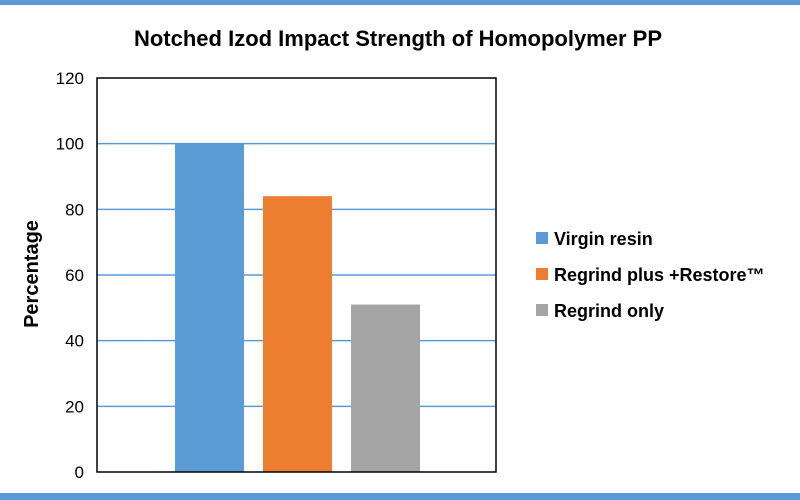  I want to click on bottom-border-bar, so click(400, 496).